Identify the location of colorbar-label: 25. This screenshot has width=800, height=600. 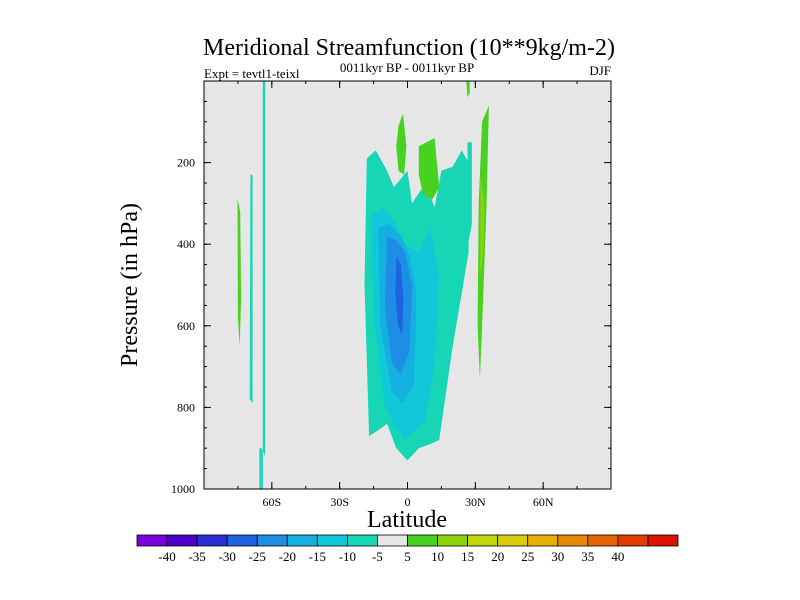
(527, 556).